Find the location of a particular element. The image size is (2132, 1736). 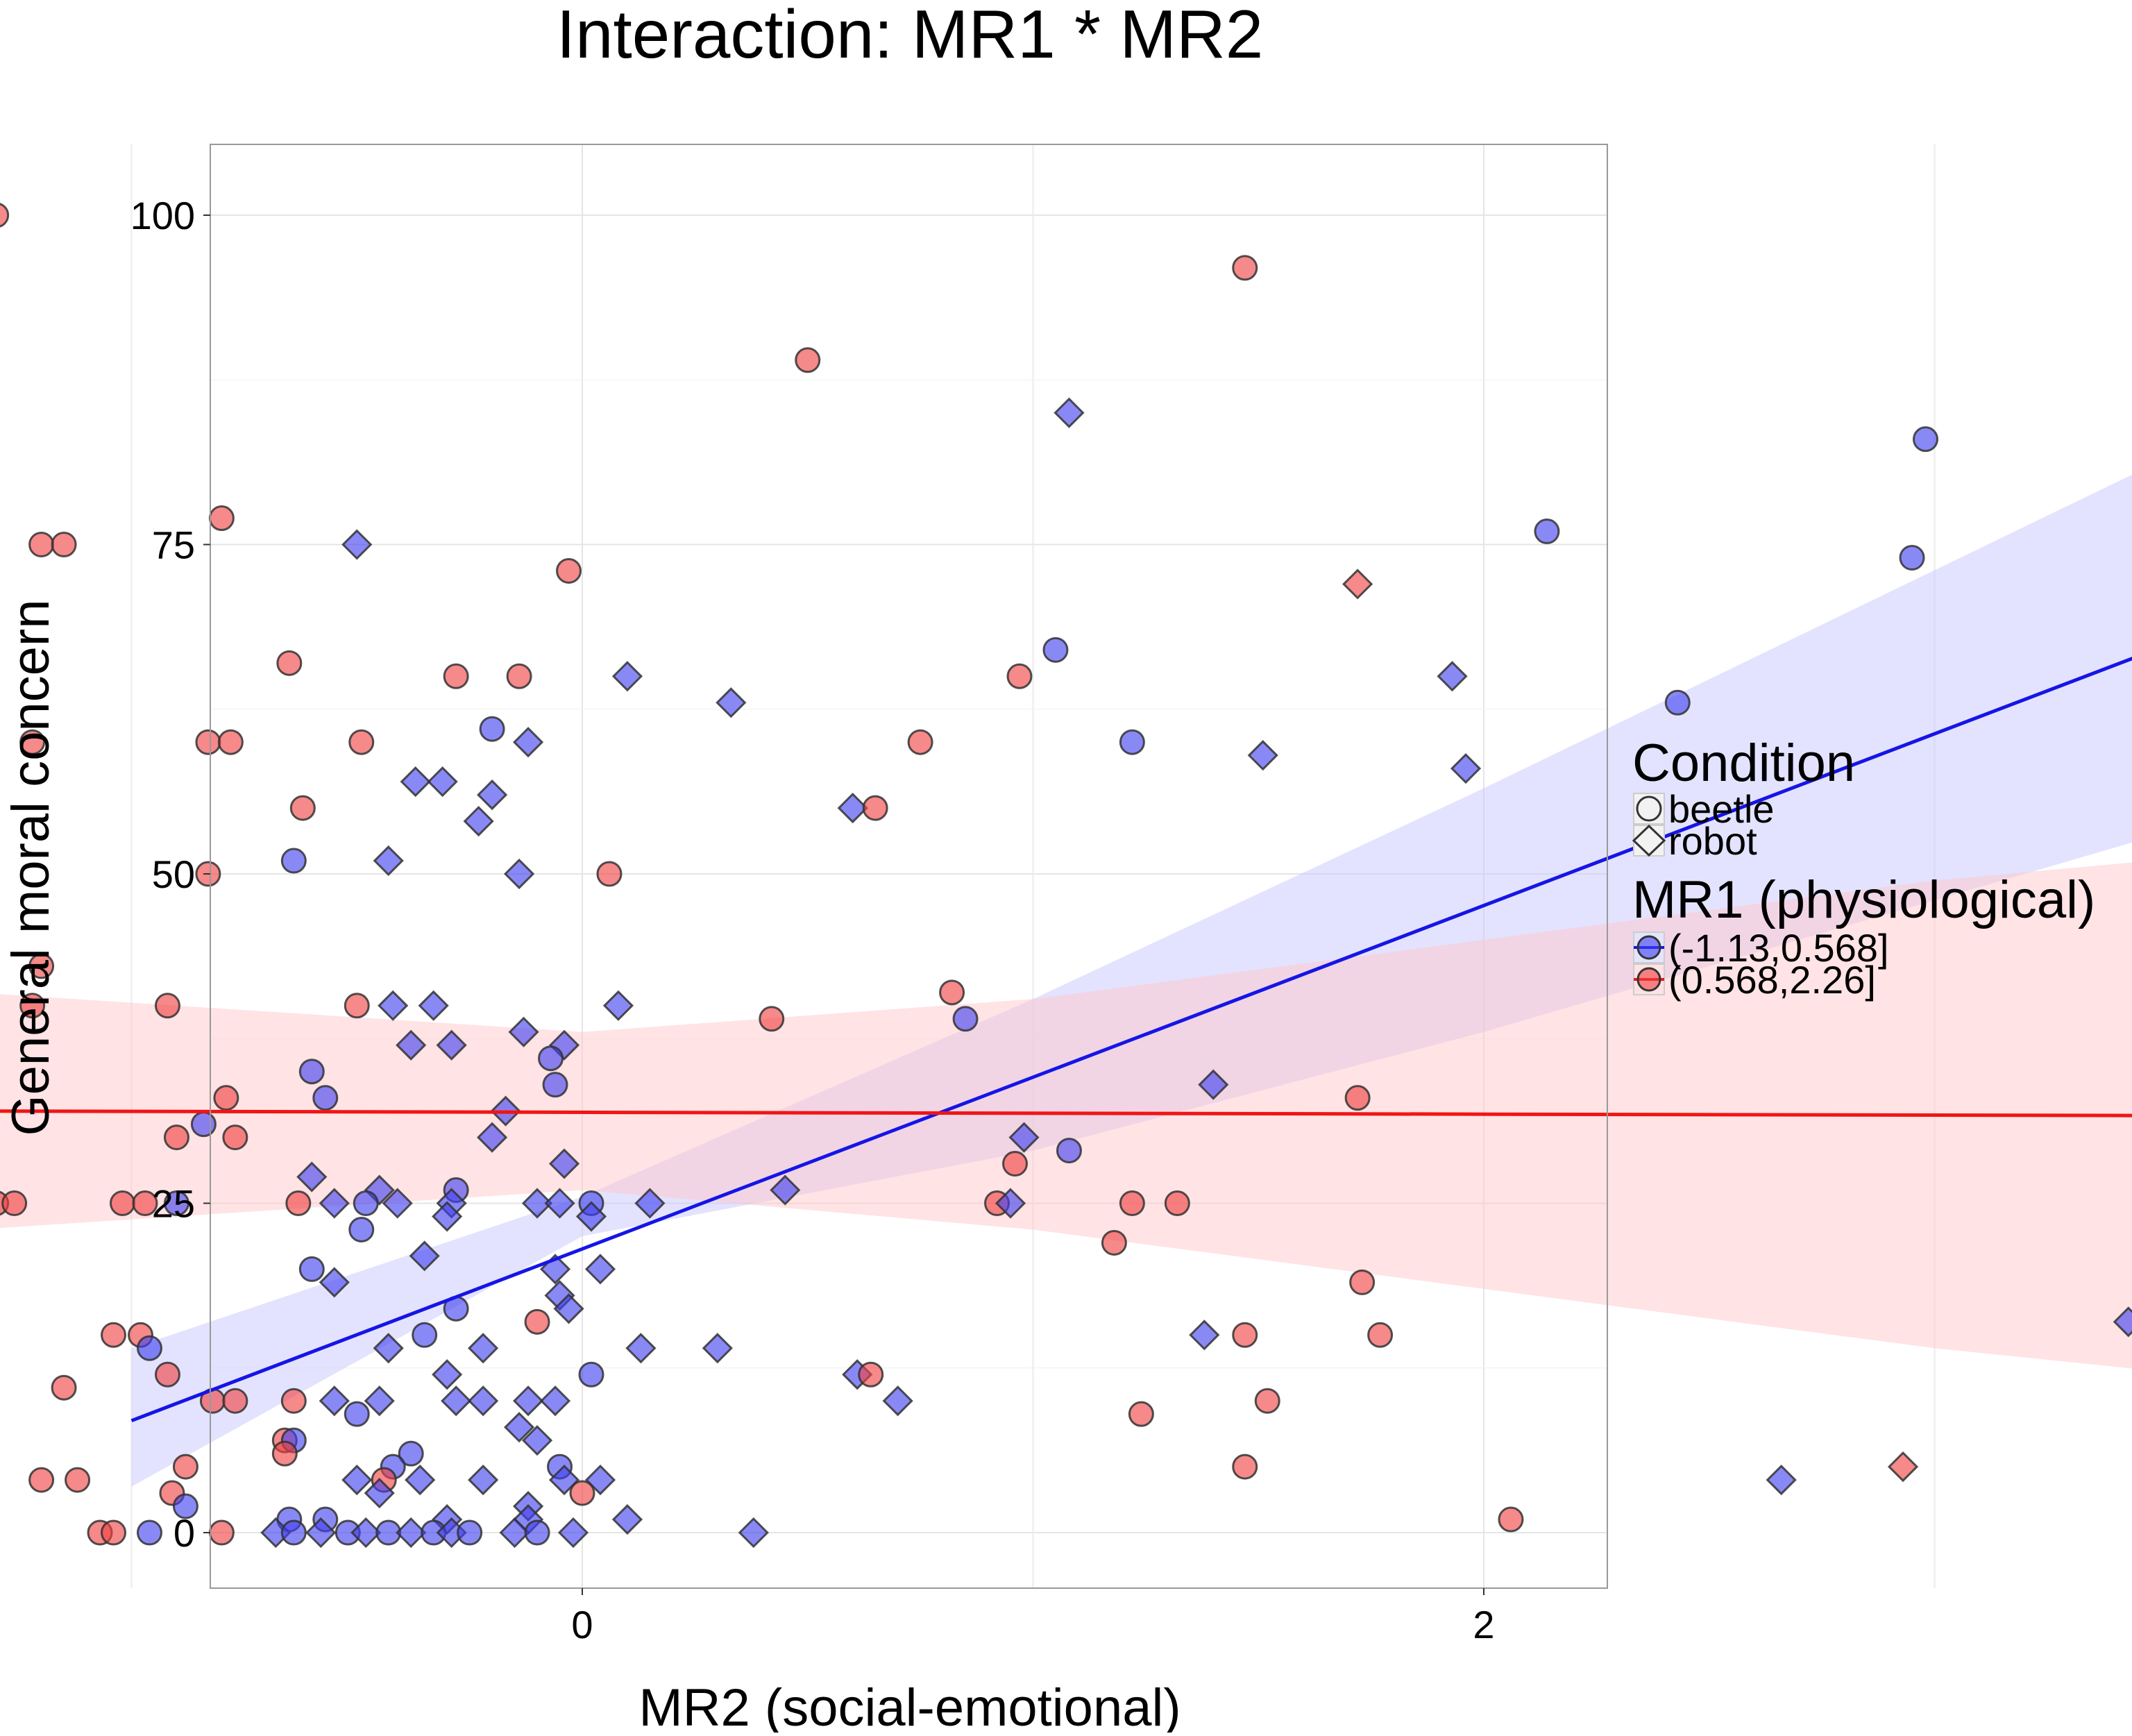

y-tick-label: 100 is located at coordinates (162, 215).